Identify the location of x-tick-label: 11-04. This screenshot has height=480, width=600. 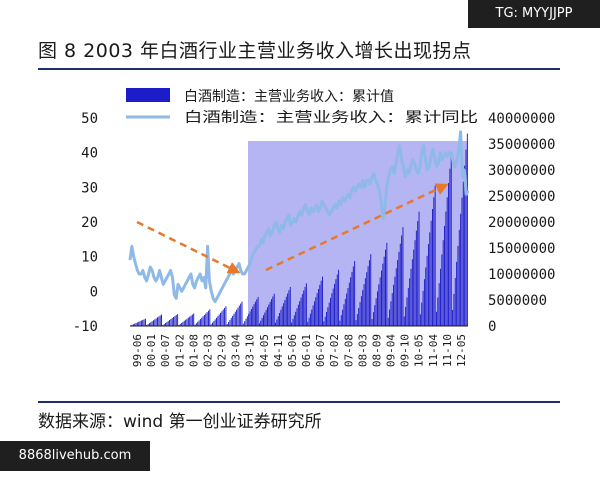
(433, 350).